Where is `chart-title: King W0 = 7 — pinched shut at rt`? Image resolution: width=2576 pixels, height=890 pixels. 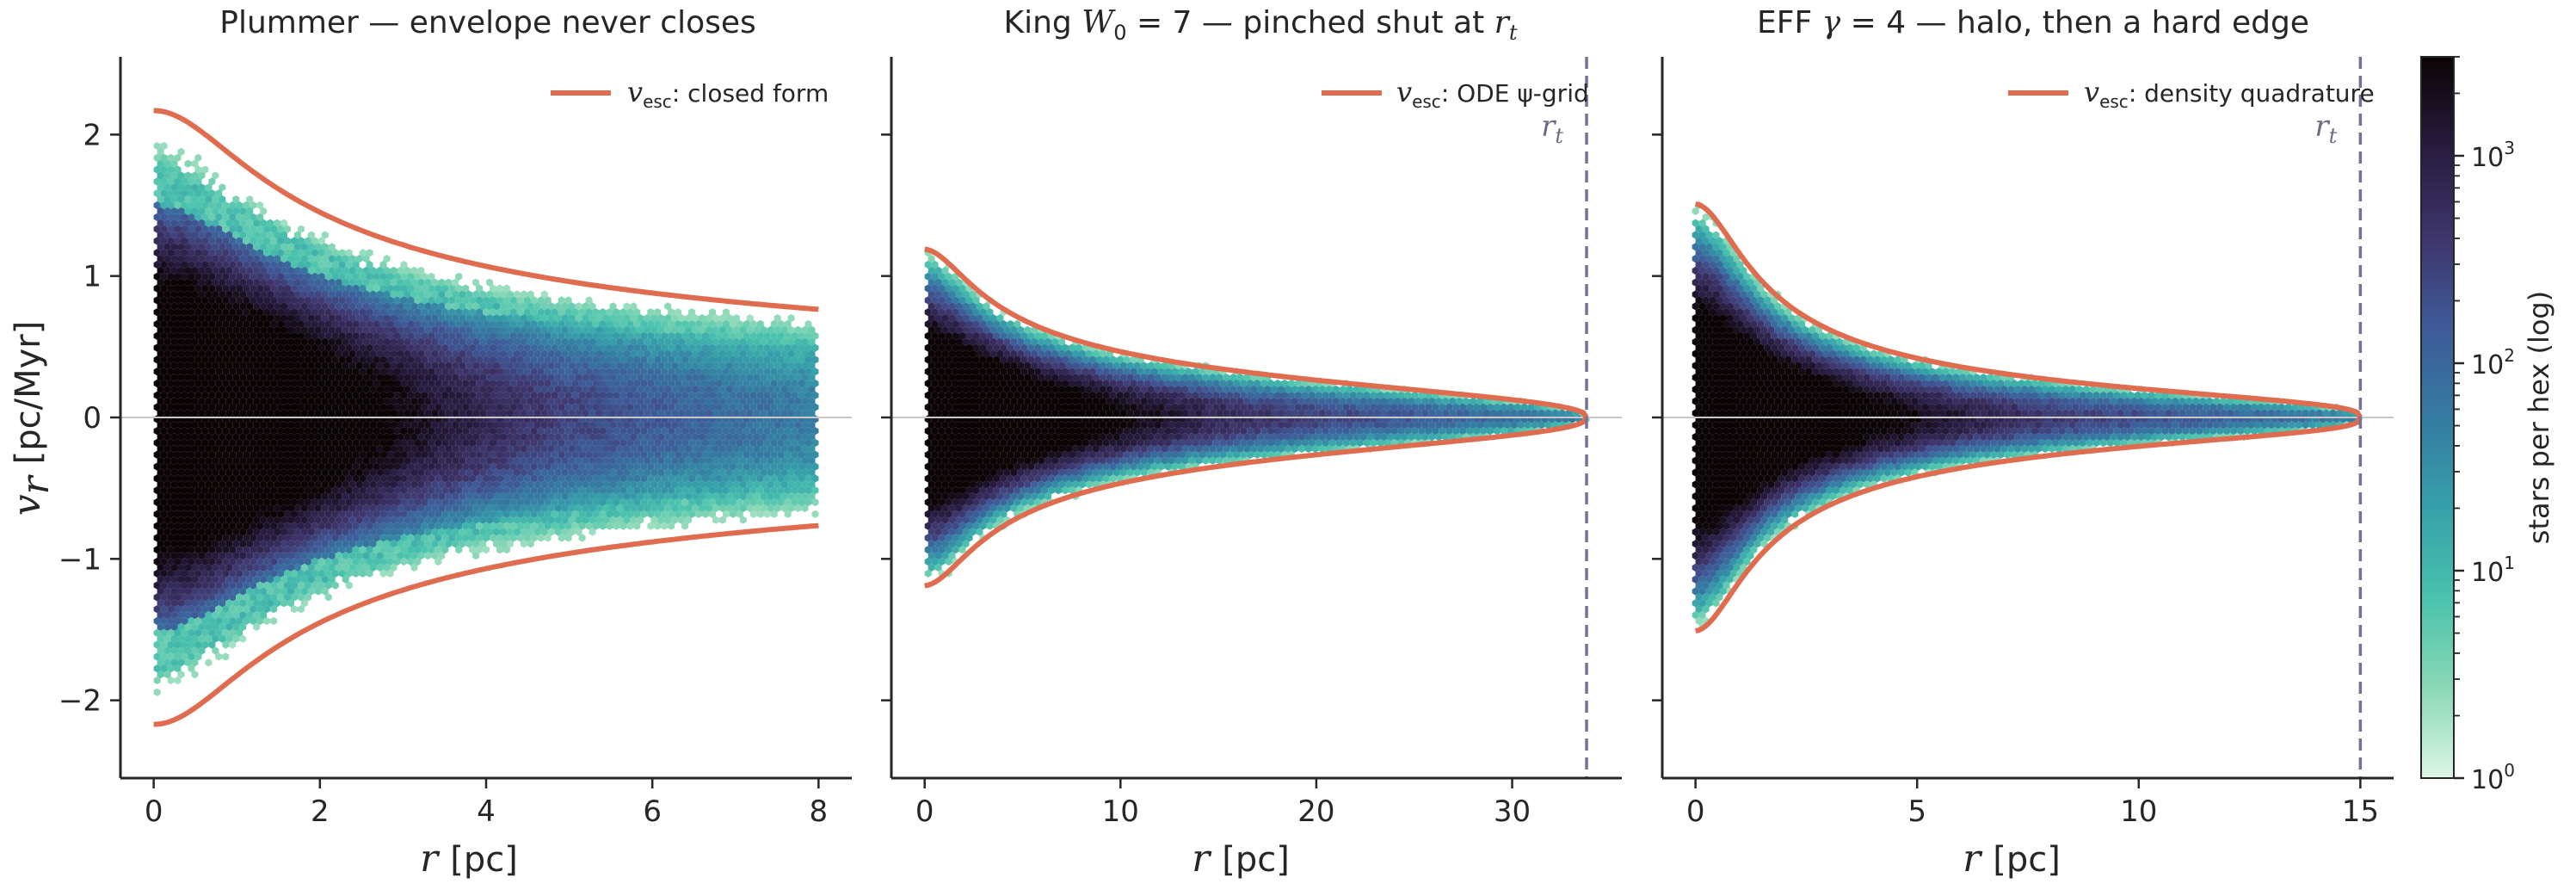 chart-title: King W0 = 7 — pinched shut at rt is located at coordinates (1260, 25).